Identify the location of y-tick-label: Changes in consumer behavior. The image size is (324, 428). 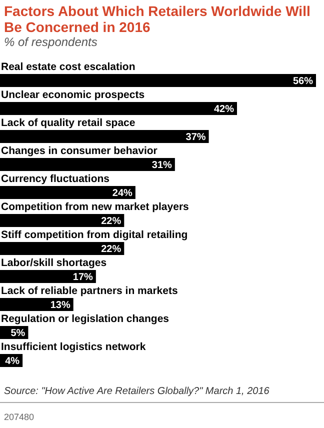
(79, 151).